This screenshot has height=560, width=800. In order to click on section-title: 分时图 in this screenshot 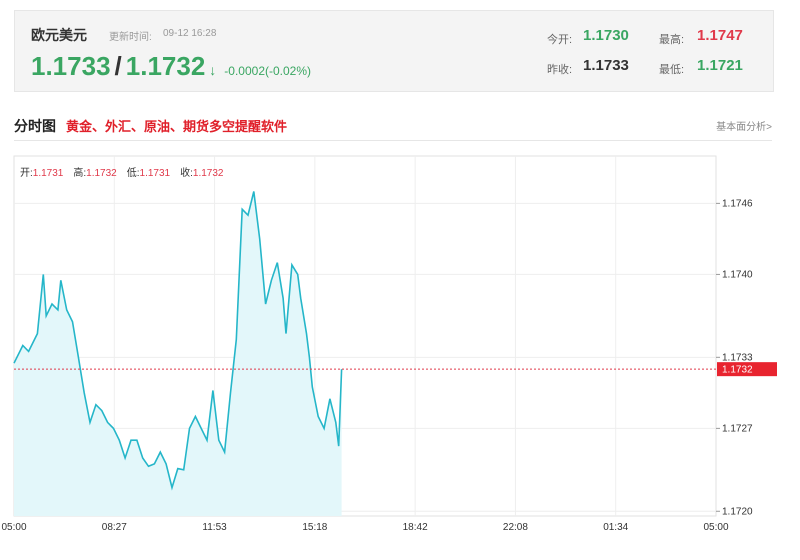, I will do `click(35, 126)`.